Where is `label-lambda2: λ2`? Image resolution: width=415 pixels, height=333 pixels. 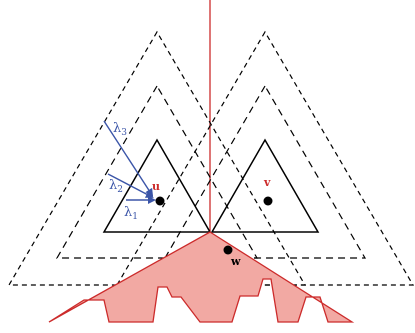 label-lambda2: λ2 is located at coordinates (116, 186).